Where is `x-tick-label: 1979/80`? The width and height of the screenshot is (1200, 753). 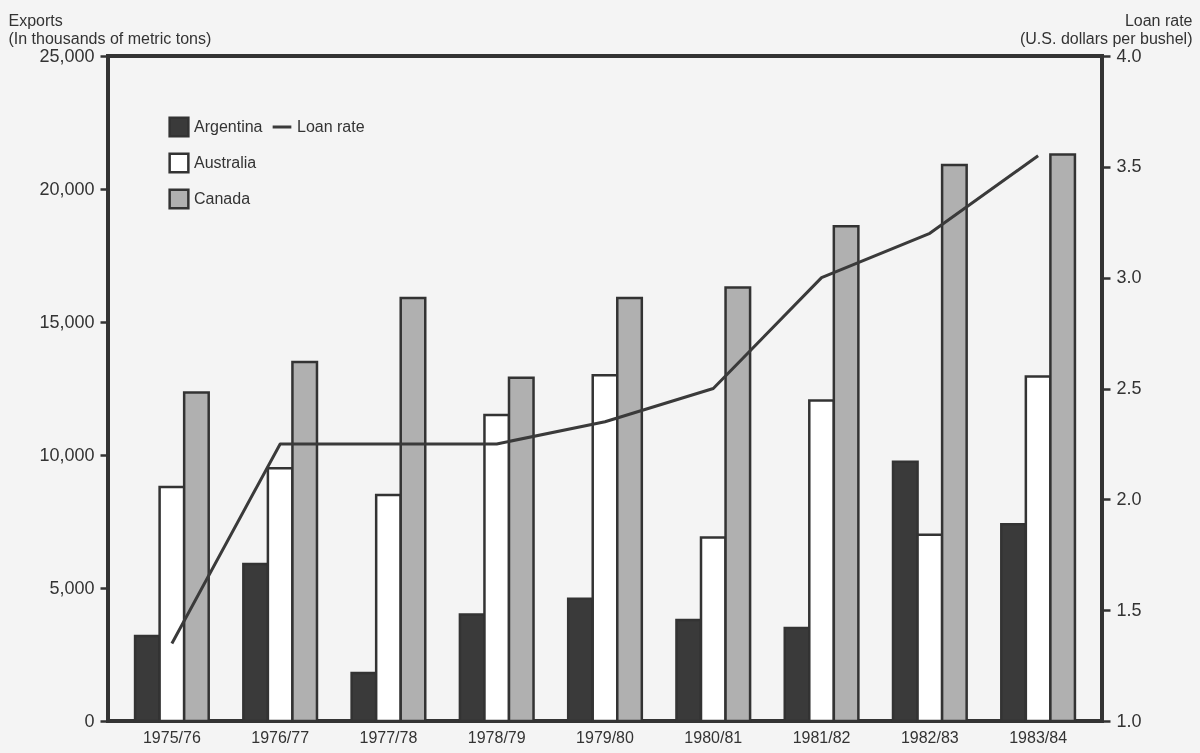 x-tick-label: 1979/80 is located at coordinates (605, 737).